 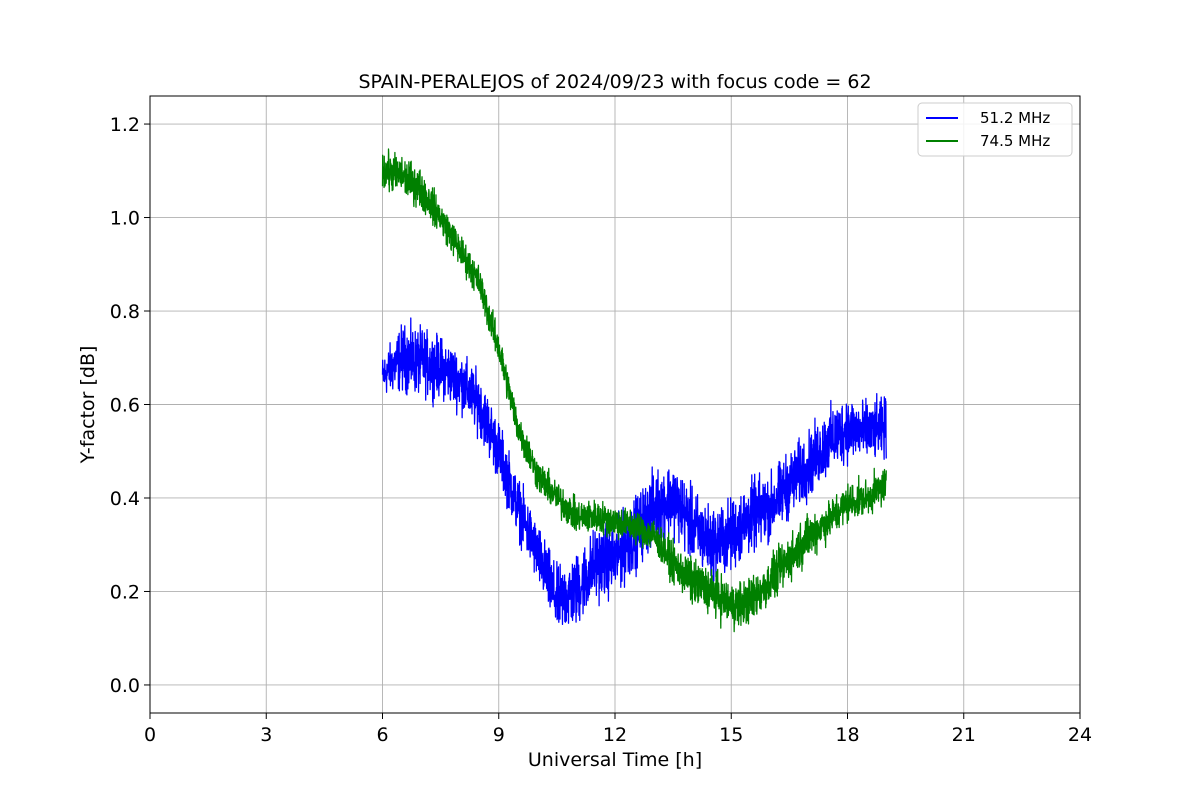 What do you see at coordinates (150, 735) in the screenshot?
I see `x-tick-label: 0` at bounding box center [150, 735].